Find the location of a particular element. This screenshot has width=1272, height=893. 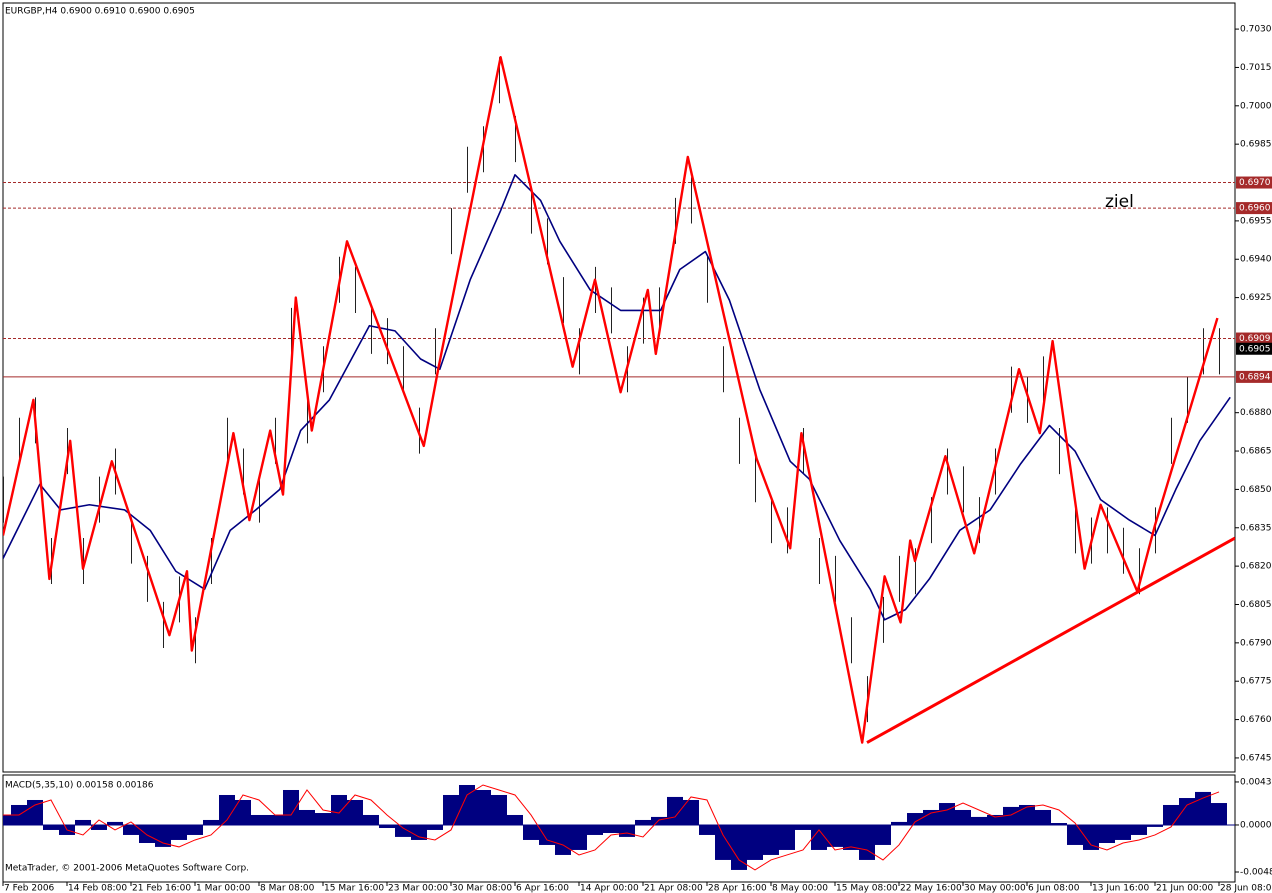

x-tick-label: 13 Jun 16:00 is located at coordinates (1120, 888).